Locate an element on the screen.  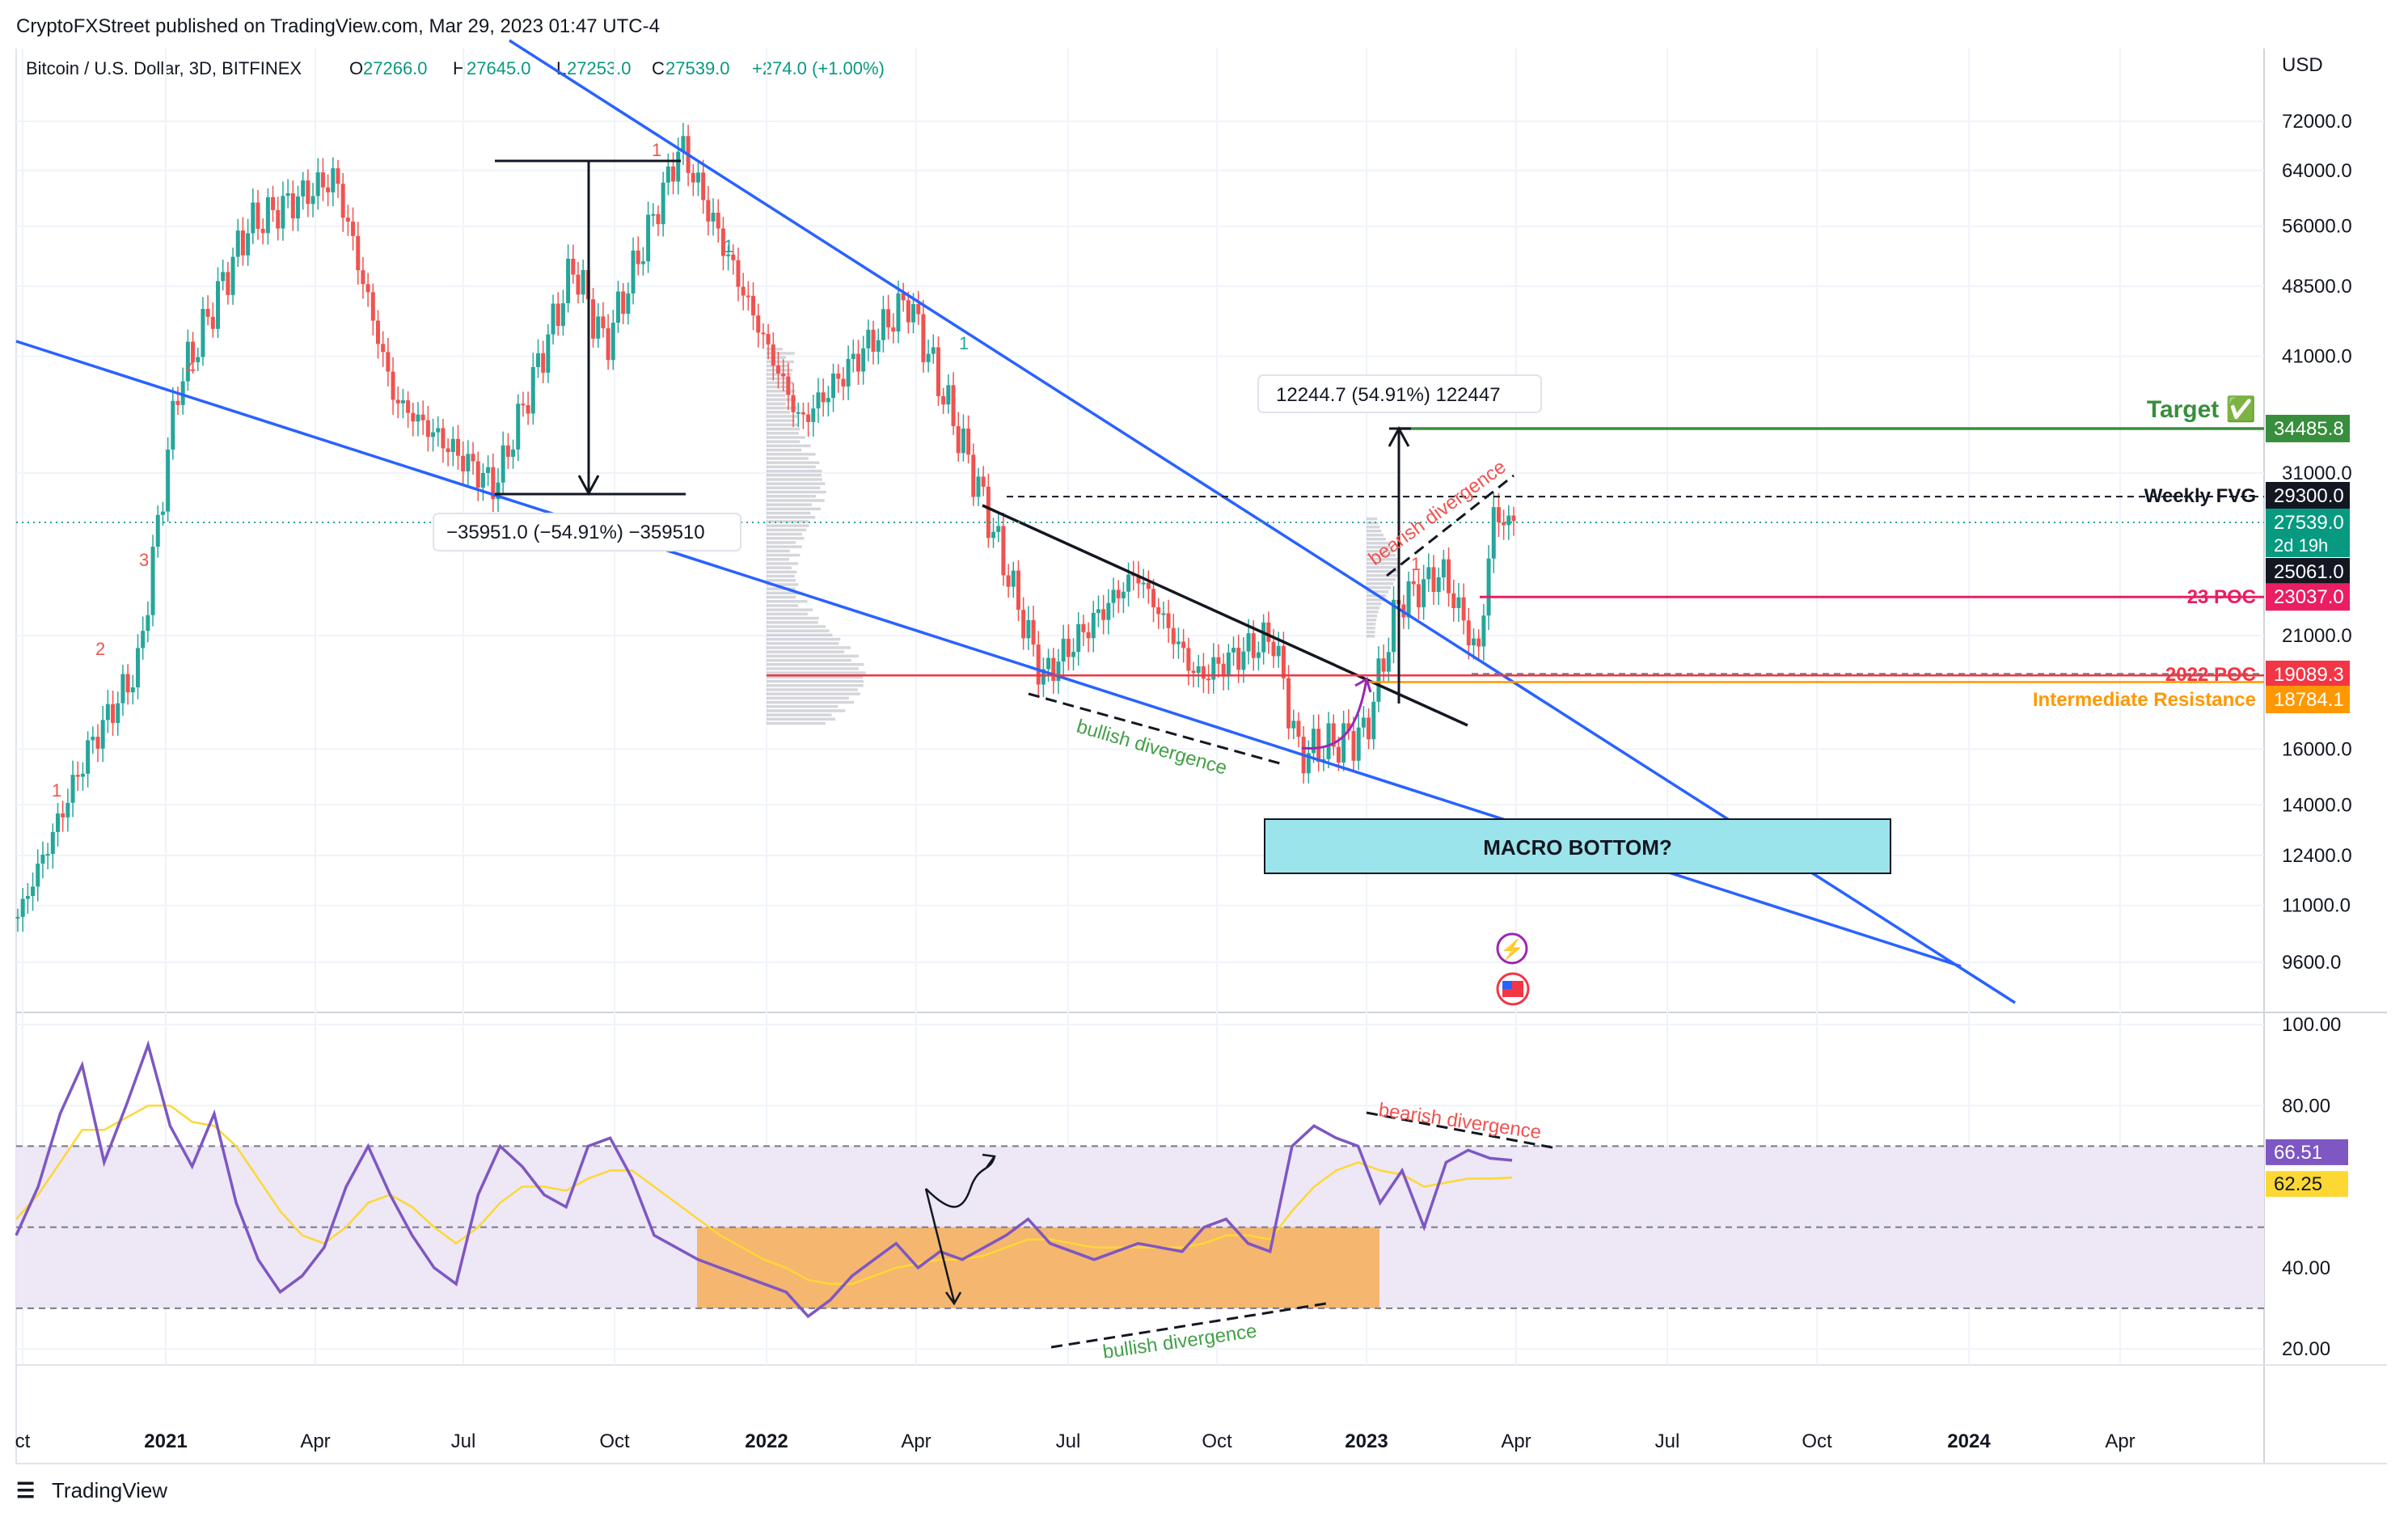
price-badge-value: 25061.0 is located at coordinates (2309, 572).